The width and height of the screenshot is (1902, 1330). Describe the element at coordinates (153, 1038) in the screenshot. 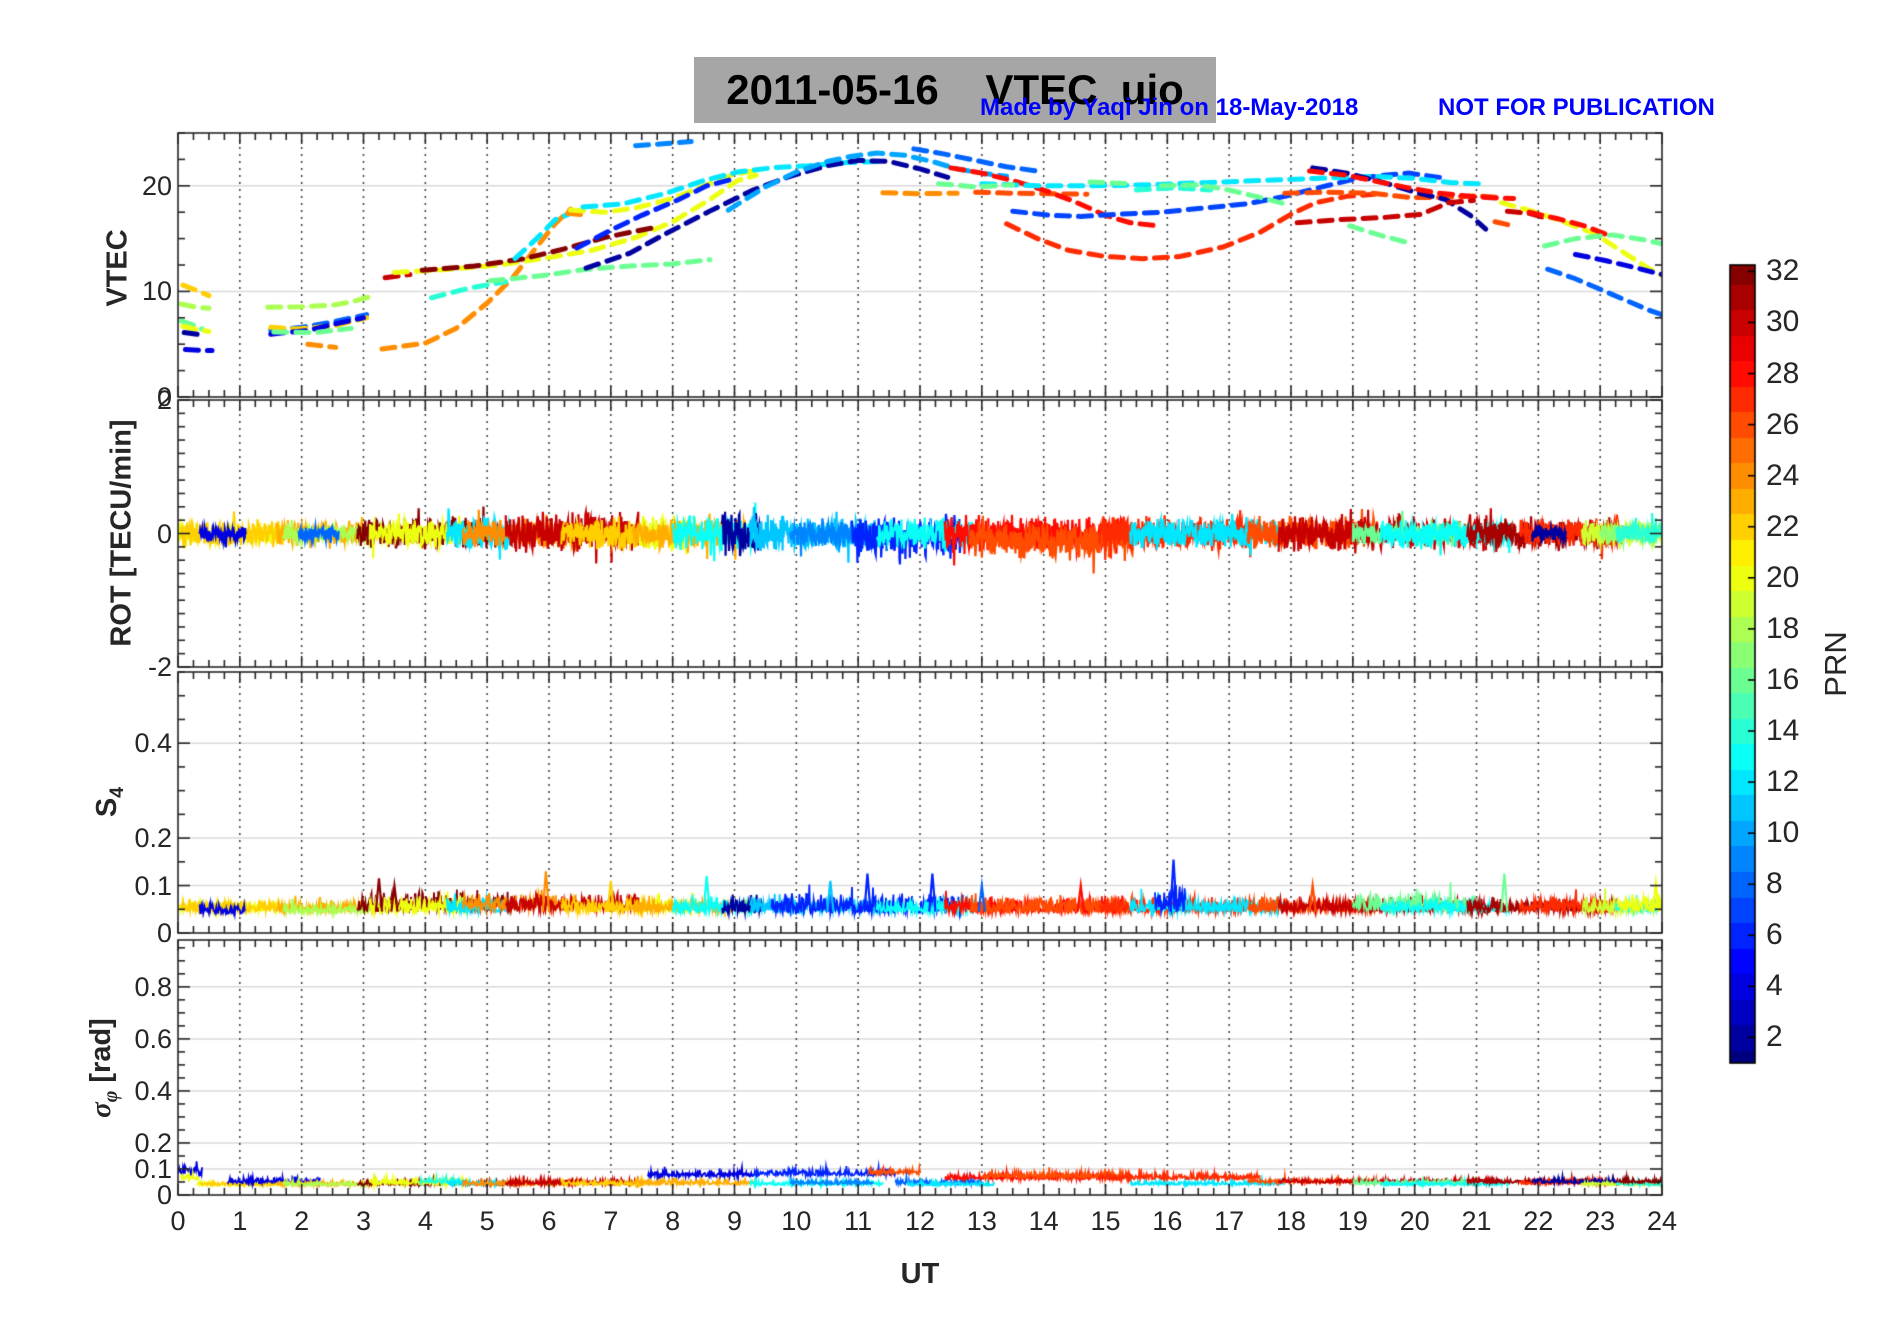

I see `y-tick-label: 0.6` at that location.